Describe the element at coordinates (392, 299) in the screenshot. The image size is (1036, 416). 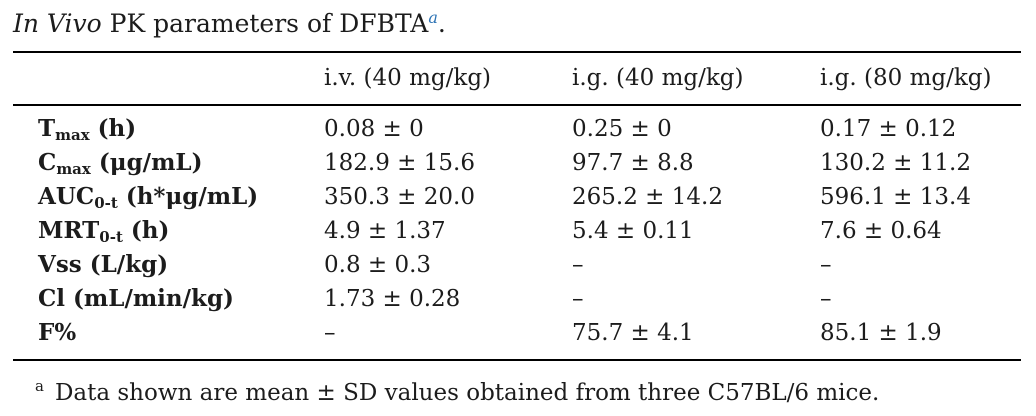
I see `cell-value: 1.73 ± 0.28` at that location.